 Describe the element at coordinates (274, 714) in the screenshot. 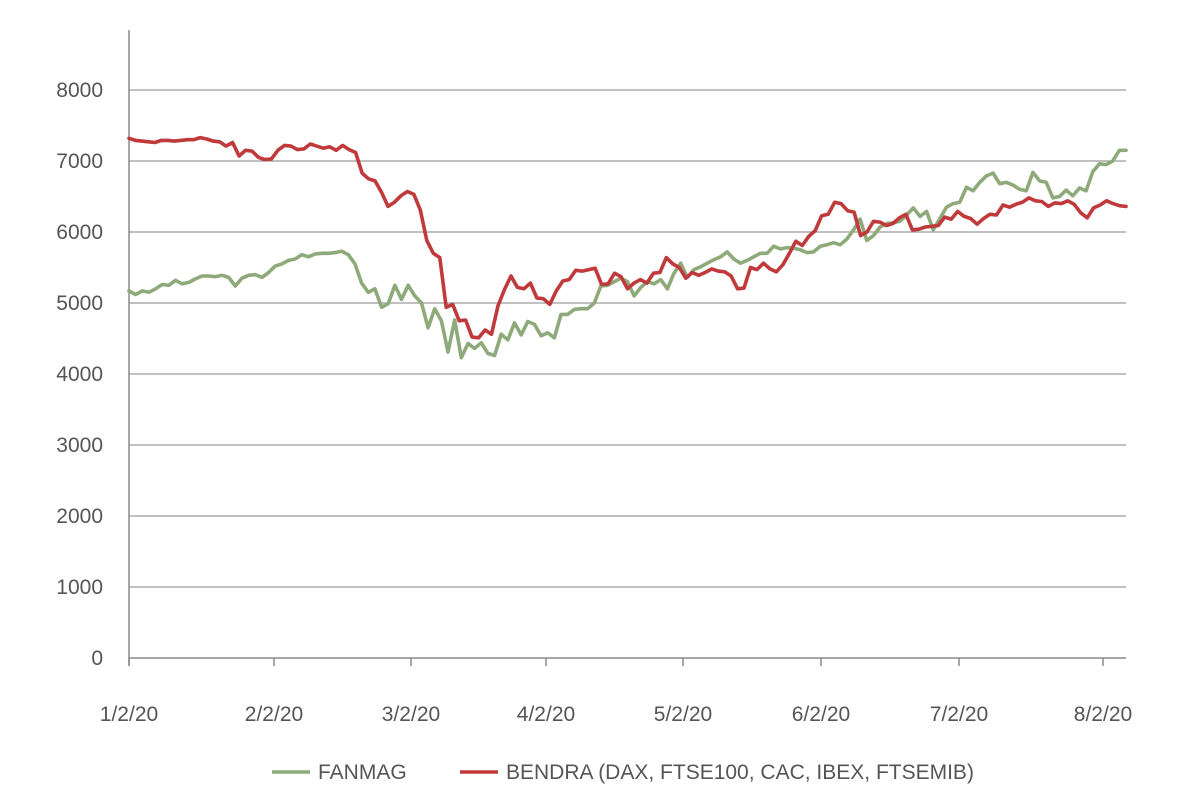

I see `x-tick-label: 2/2/20` at that location.